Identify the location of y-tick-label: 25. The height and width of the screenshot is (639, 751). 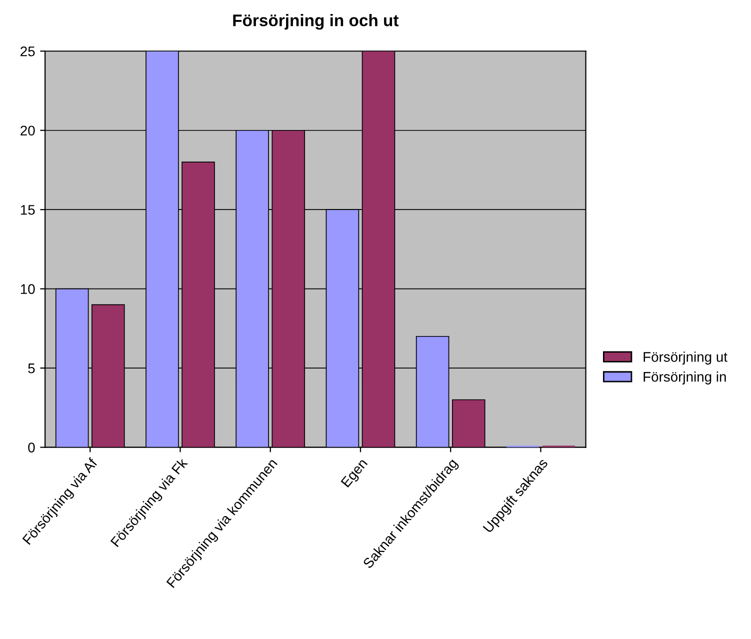
(27, 51).